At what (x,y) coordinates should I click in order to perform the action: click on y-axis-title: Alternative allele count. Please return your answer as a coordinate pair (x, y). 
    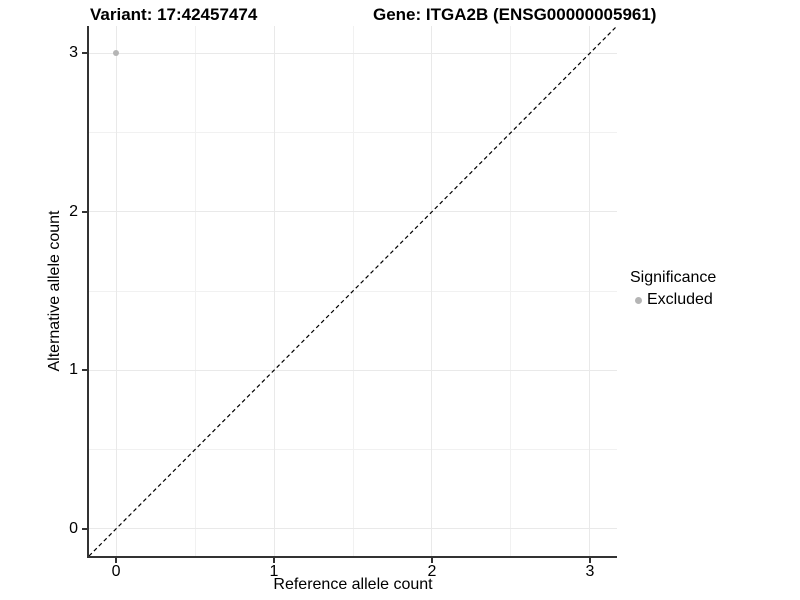
    Looking at the image, I should click on (54, 291).